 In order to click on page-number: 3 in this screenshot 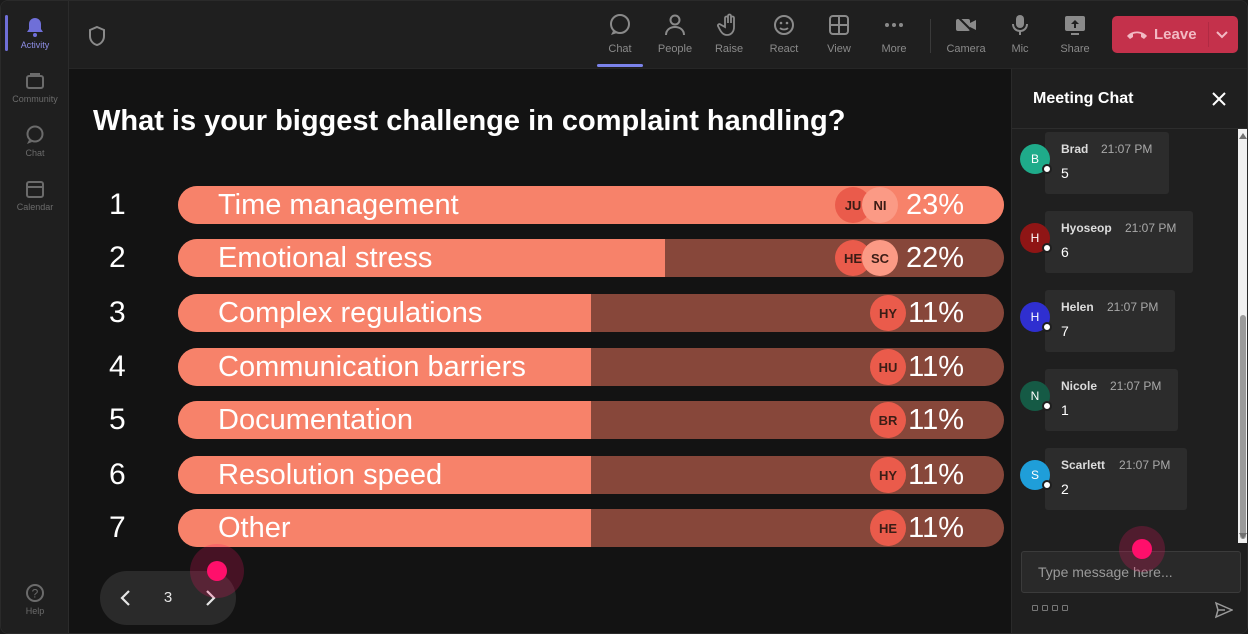, I will do `click(168, 597)`.